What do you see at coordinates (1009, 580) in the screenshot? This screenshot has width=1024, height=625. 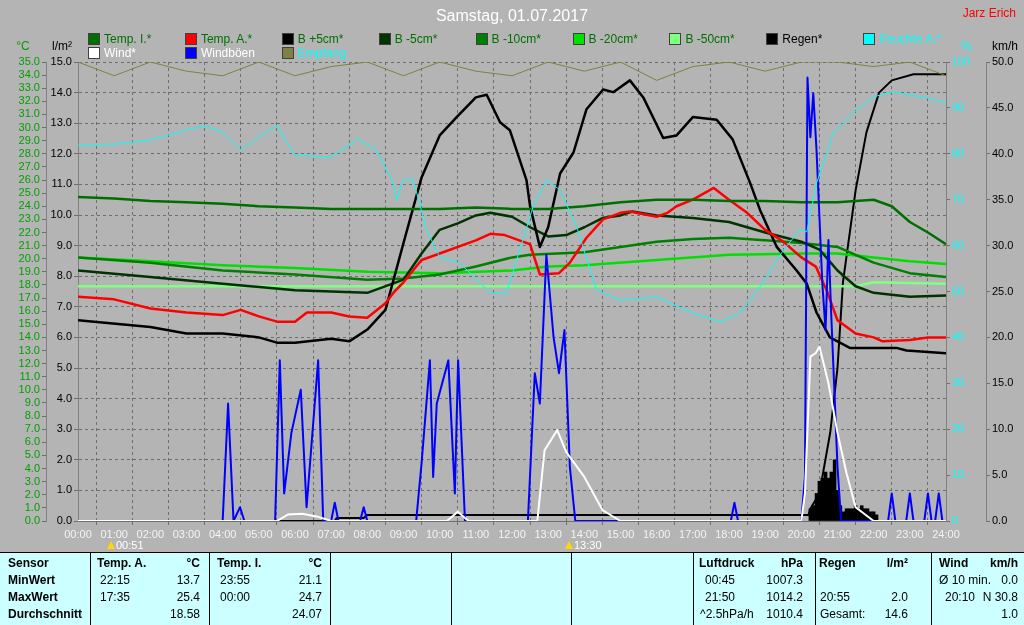 I see `text: 0.0` at bounding box center [1009, 580].